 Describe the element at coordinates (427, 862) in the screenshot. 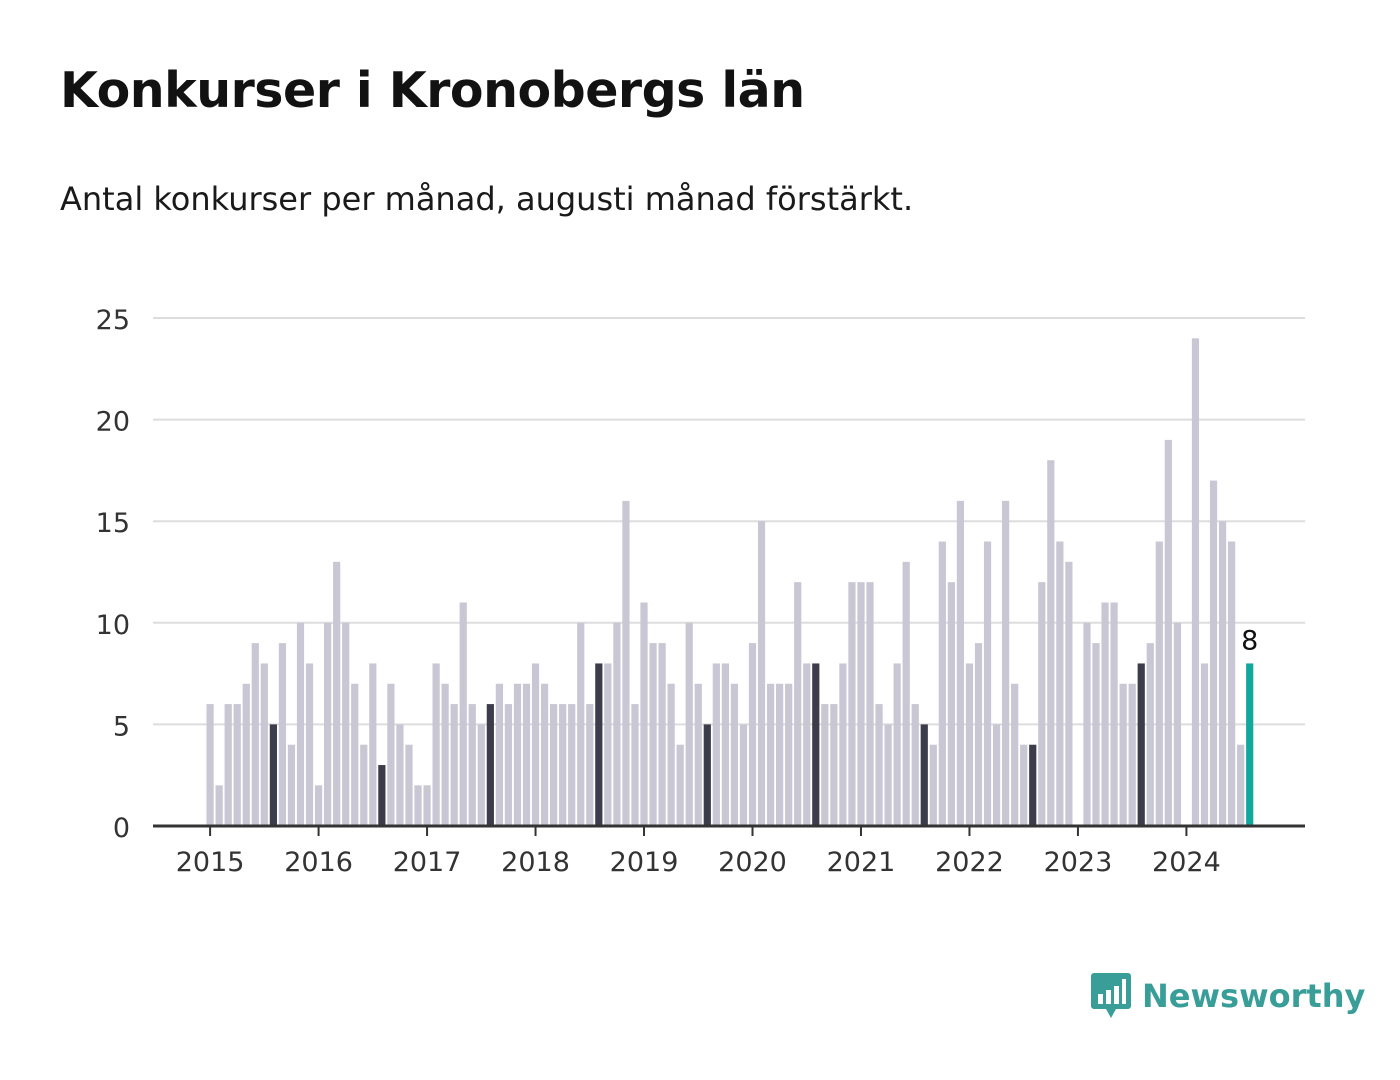

I see `x-tick-label: 2017` at that location.